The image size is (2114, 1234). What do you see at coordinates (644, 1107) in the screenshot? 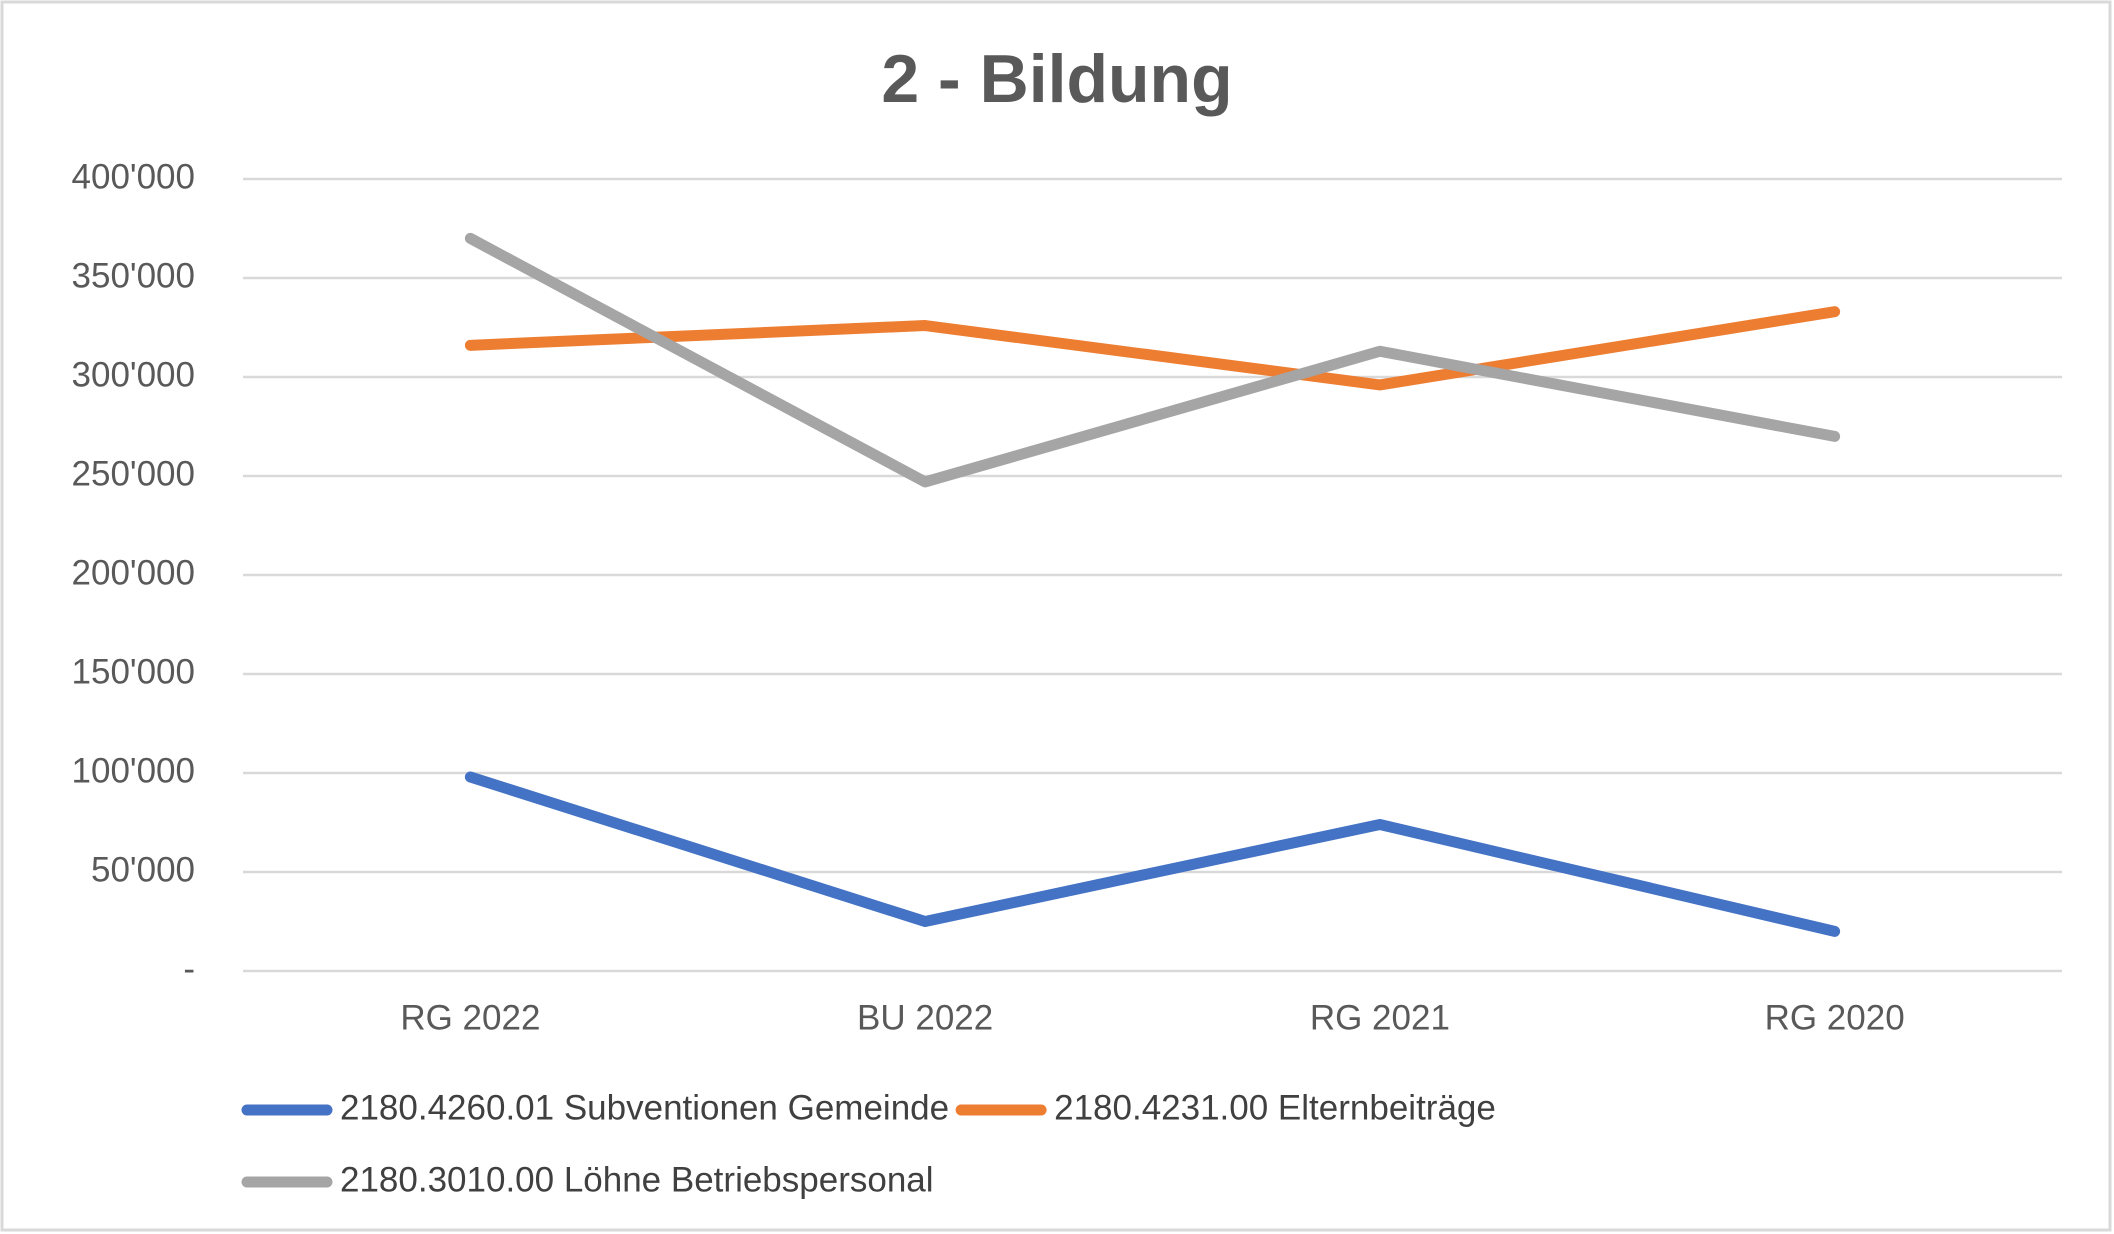
I see `legend-label: 2180.4260.01 Subventionen Gemeinde` at bounding box center [644, 1107].